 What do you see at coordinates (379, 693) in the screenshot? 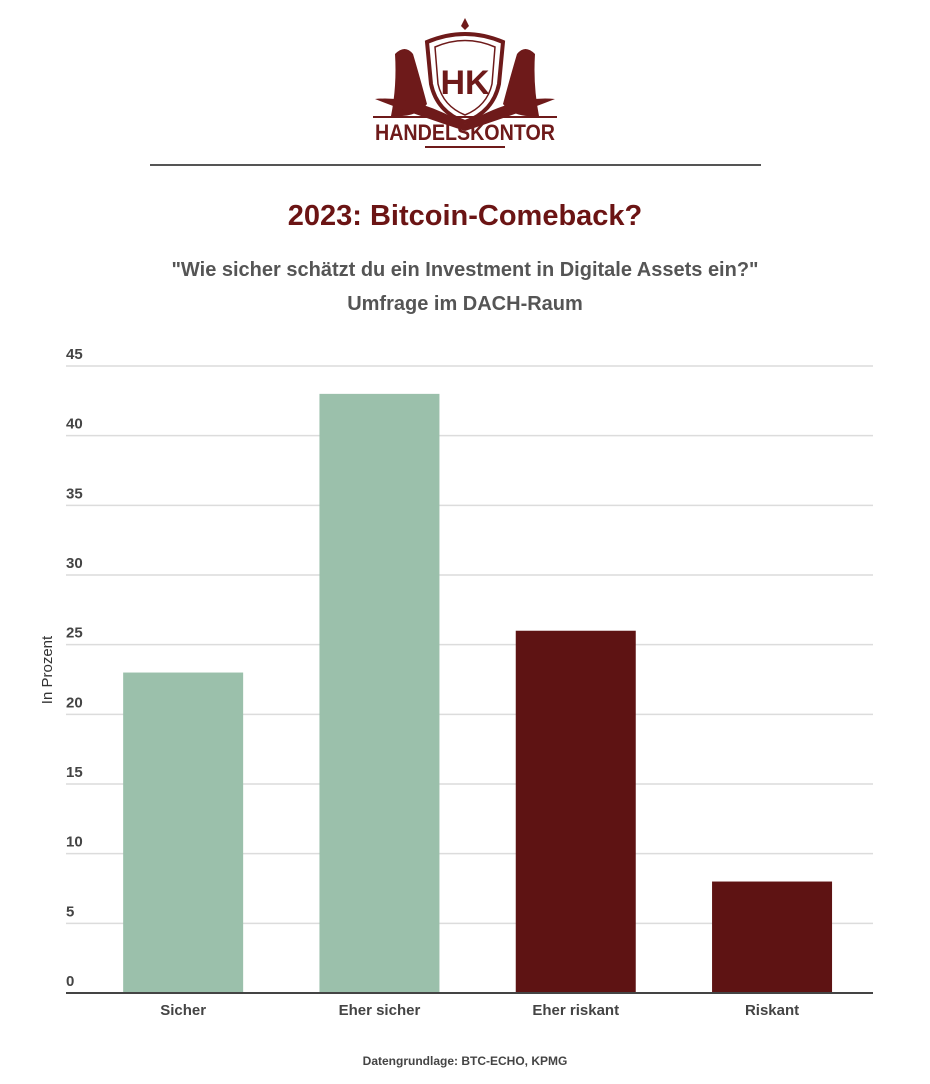
I see `bar-eher-sicher` at bounding box center [379, 693].